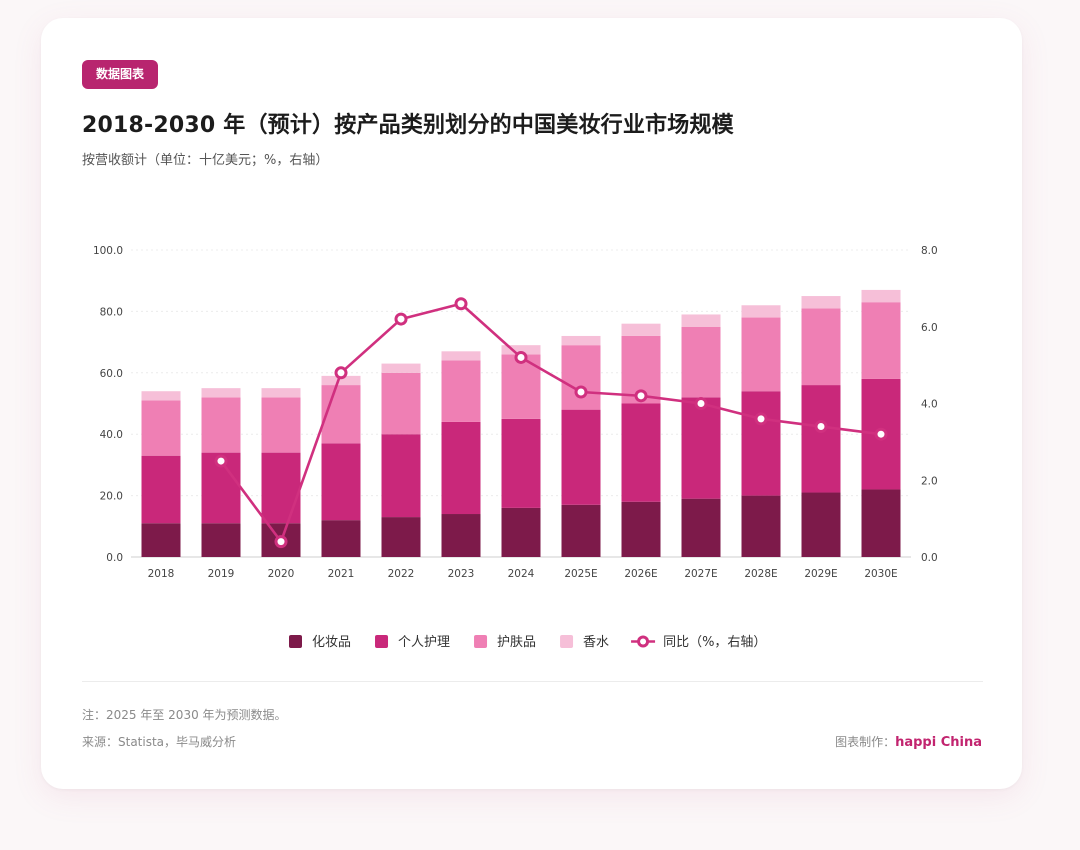 This screenshot has height=850, width=1080. What do you see at coordinates (111, 374) in the screenshot?
I see `y-left-tick-label: 60.0` at bounding box center [111, 374].